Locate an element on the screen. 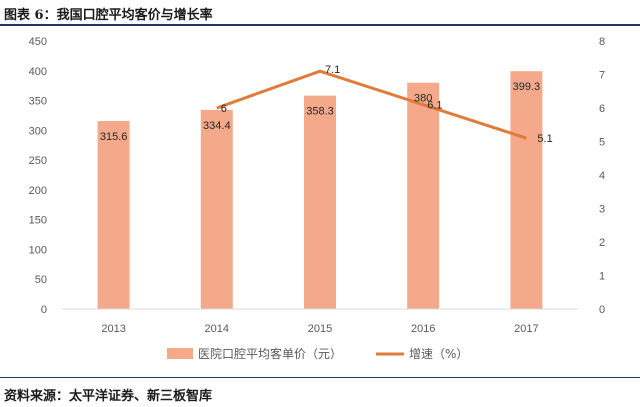  left-axis-ticks: 0 50 100 150 200 250 300 350 400 450 is located at coordinates (38, 176).